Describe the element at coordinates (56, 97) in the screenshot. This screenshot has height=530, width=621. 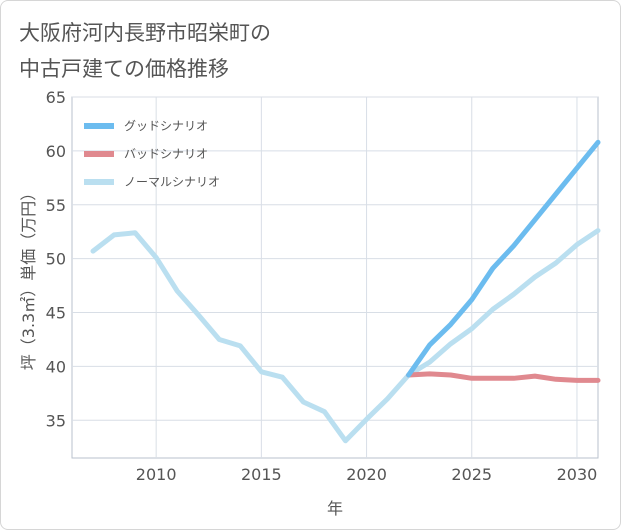
I see `y-tick-label: 65` at that location.